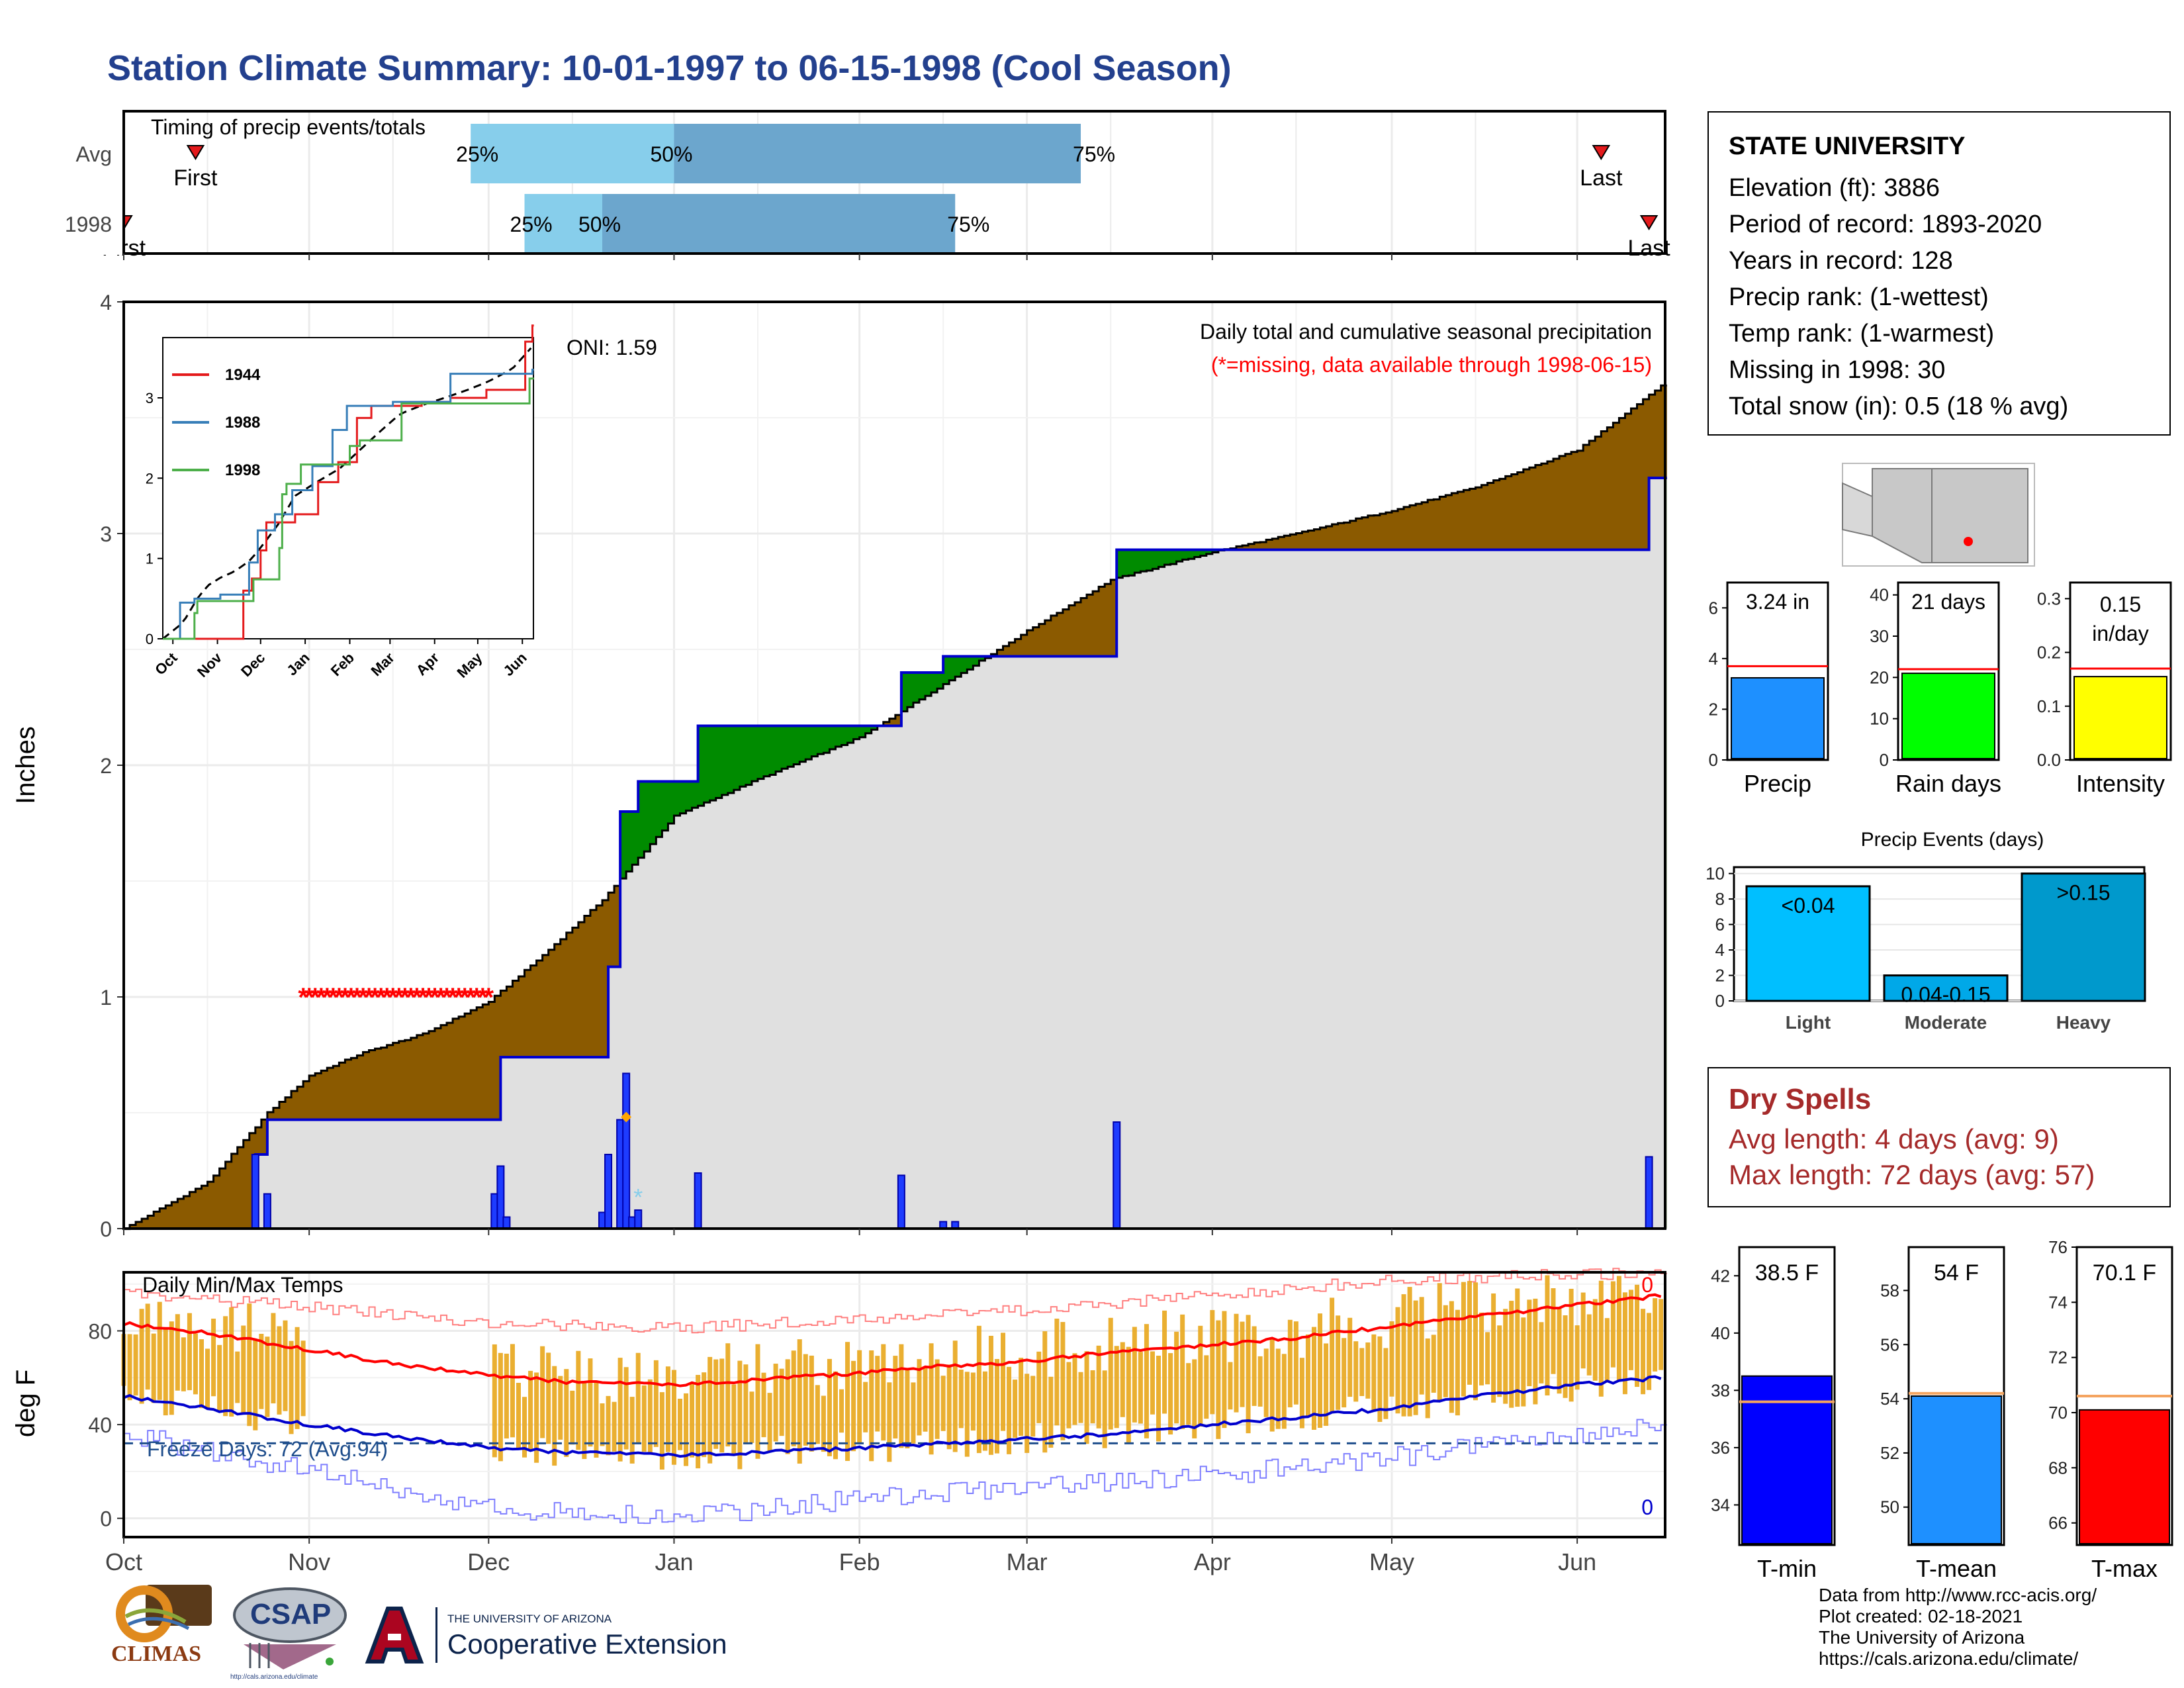 The width and height of the screenshot is (2184, 1688). I want to click on temp-bar-value-text: 38.5 F, so click(1787, 1273).